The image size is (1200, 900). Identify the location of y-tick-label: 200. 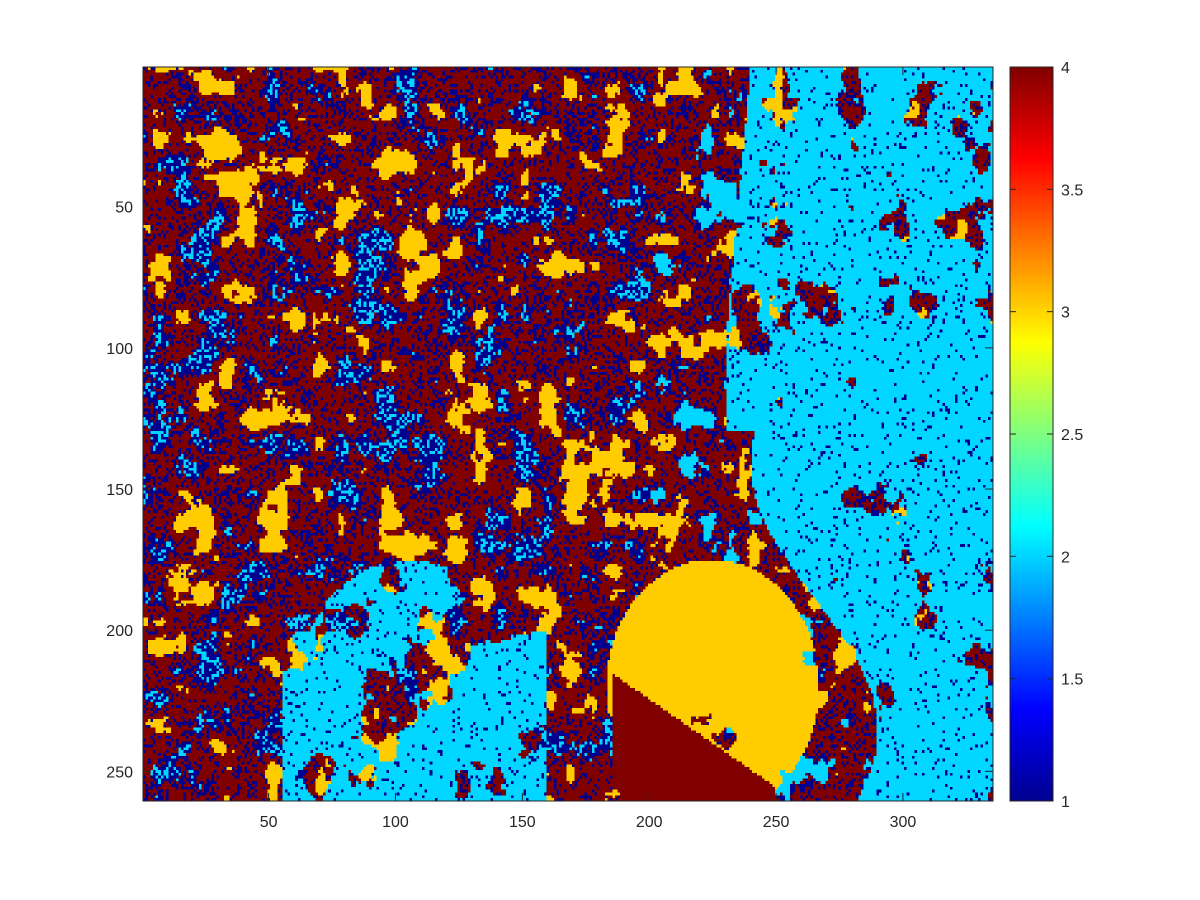
(119, 631).